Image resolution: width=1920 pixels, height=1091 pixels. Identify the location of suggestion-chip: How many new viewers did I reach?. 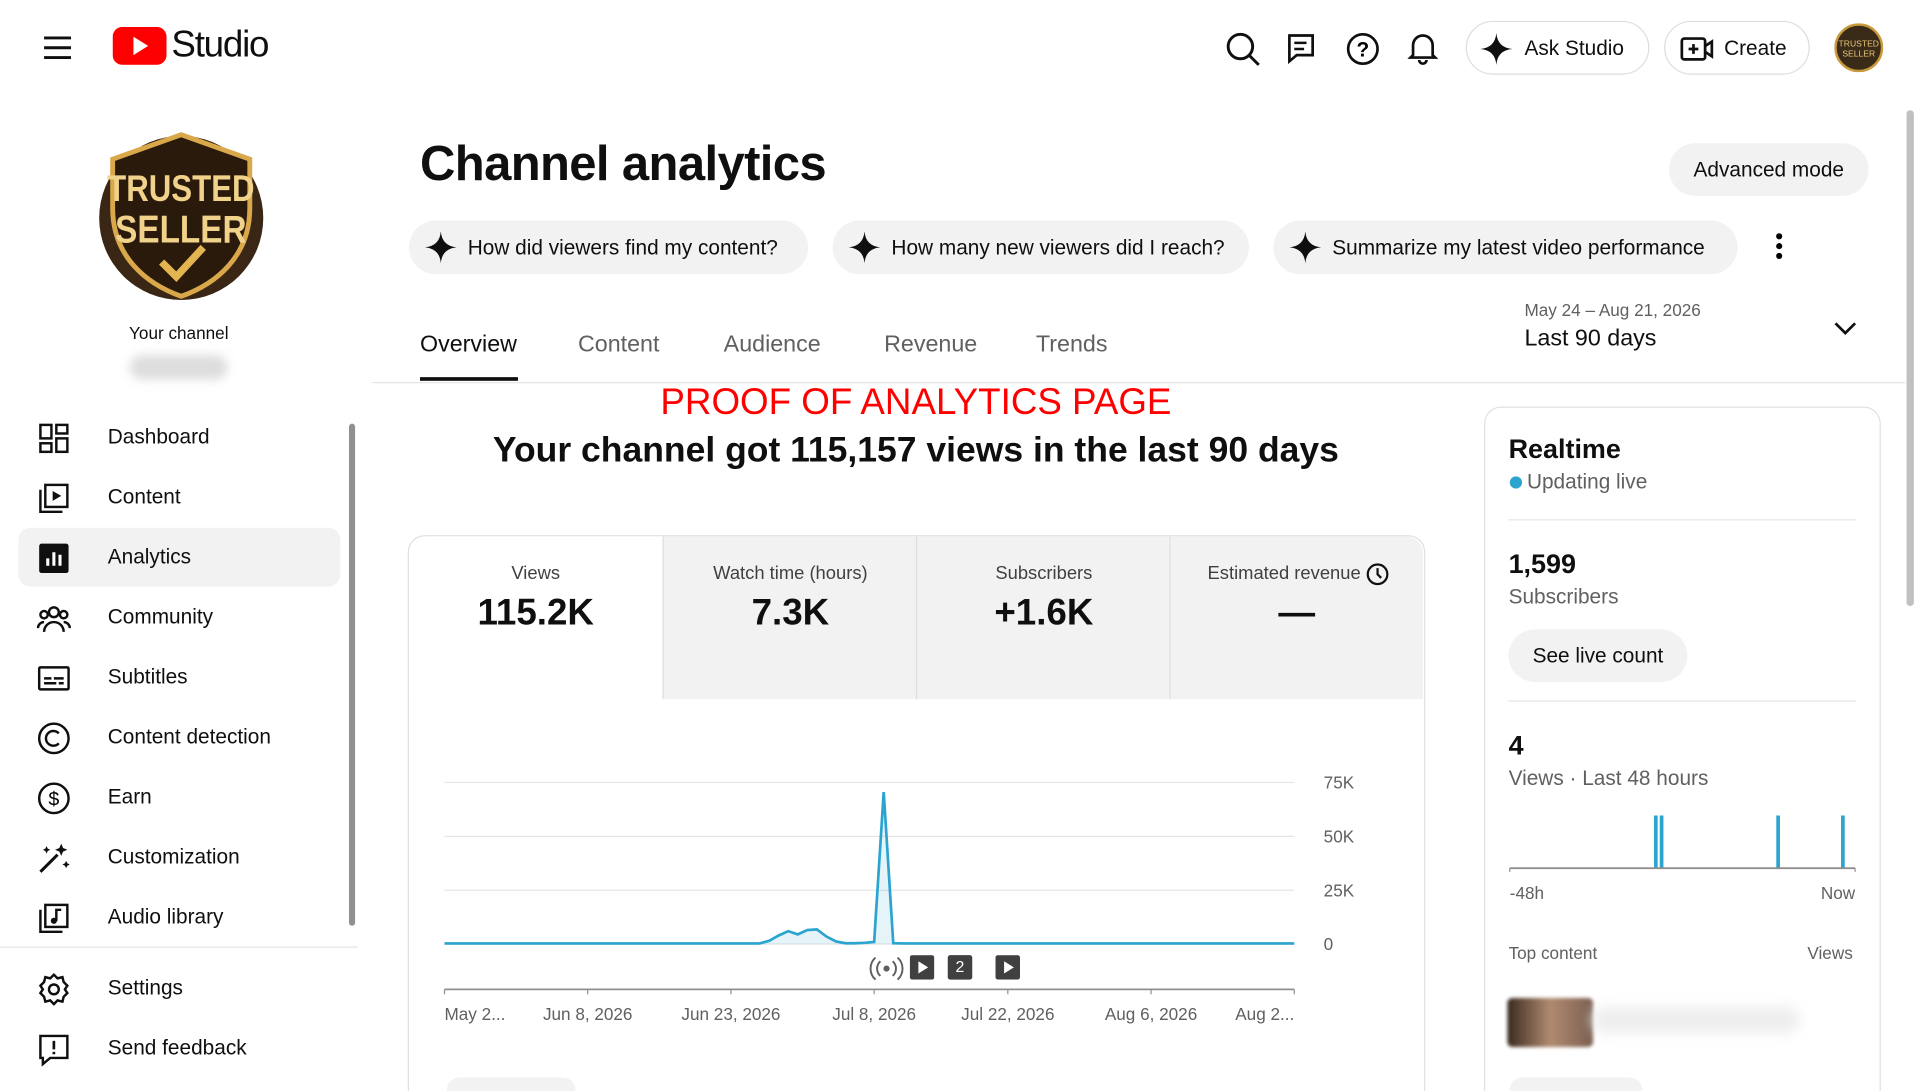
(1040, 247).